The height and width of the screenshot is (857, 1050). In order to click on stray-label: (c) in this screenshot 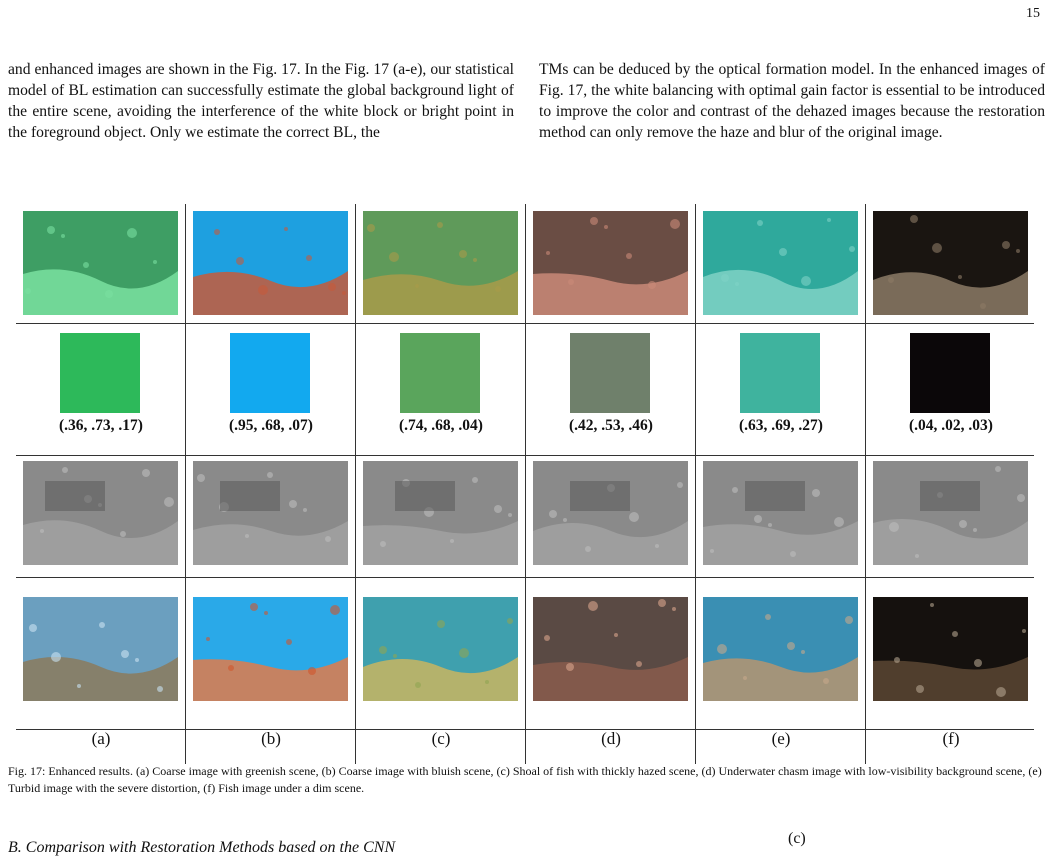, I will do `click(797, 838)`.